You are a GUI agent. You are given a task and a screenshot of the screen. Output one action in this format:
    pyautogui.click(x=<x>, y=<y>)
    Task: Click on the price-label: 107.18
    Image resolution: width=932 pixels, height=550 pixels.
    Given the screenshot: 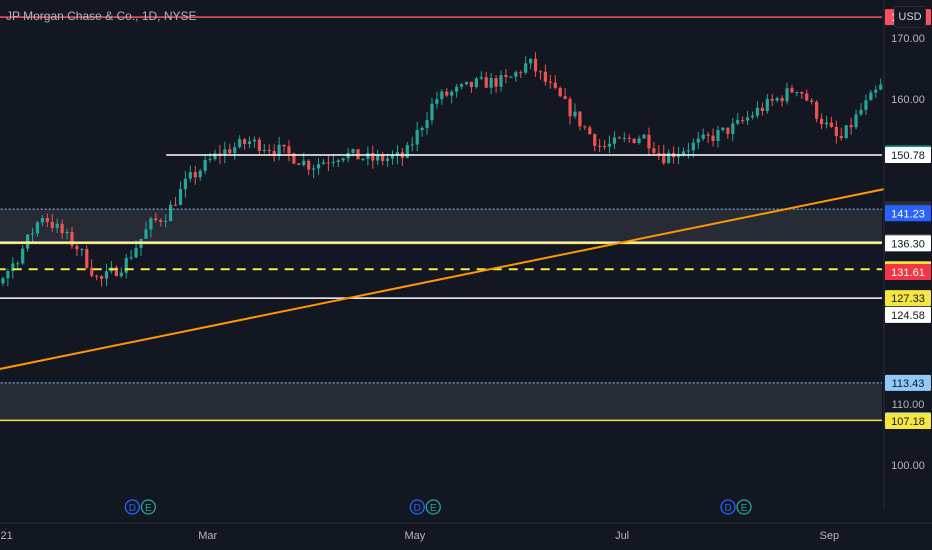 What is the action you would take?
    pyautogui.click(x=908, y=420)
    